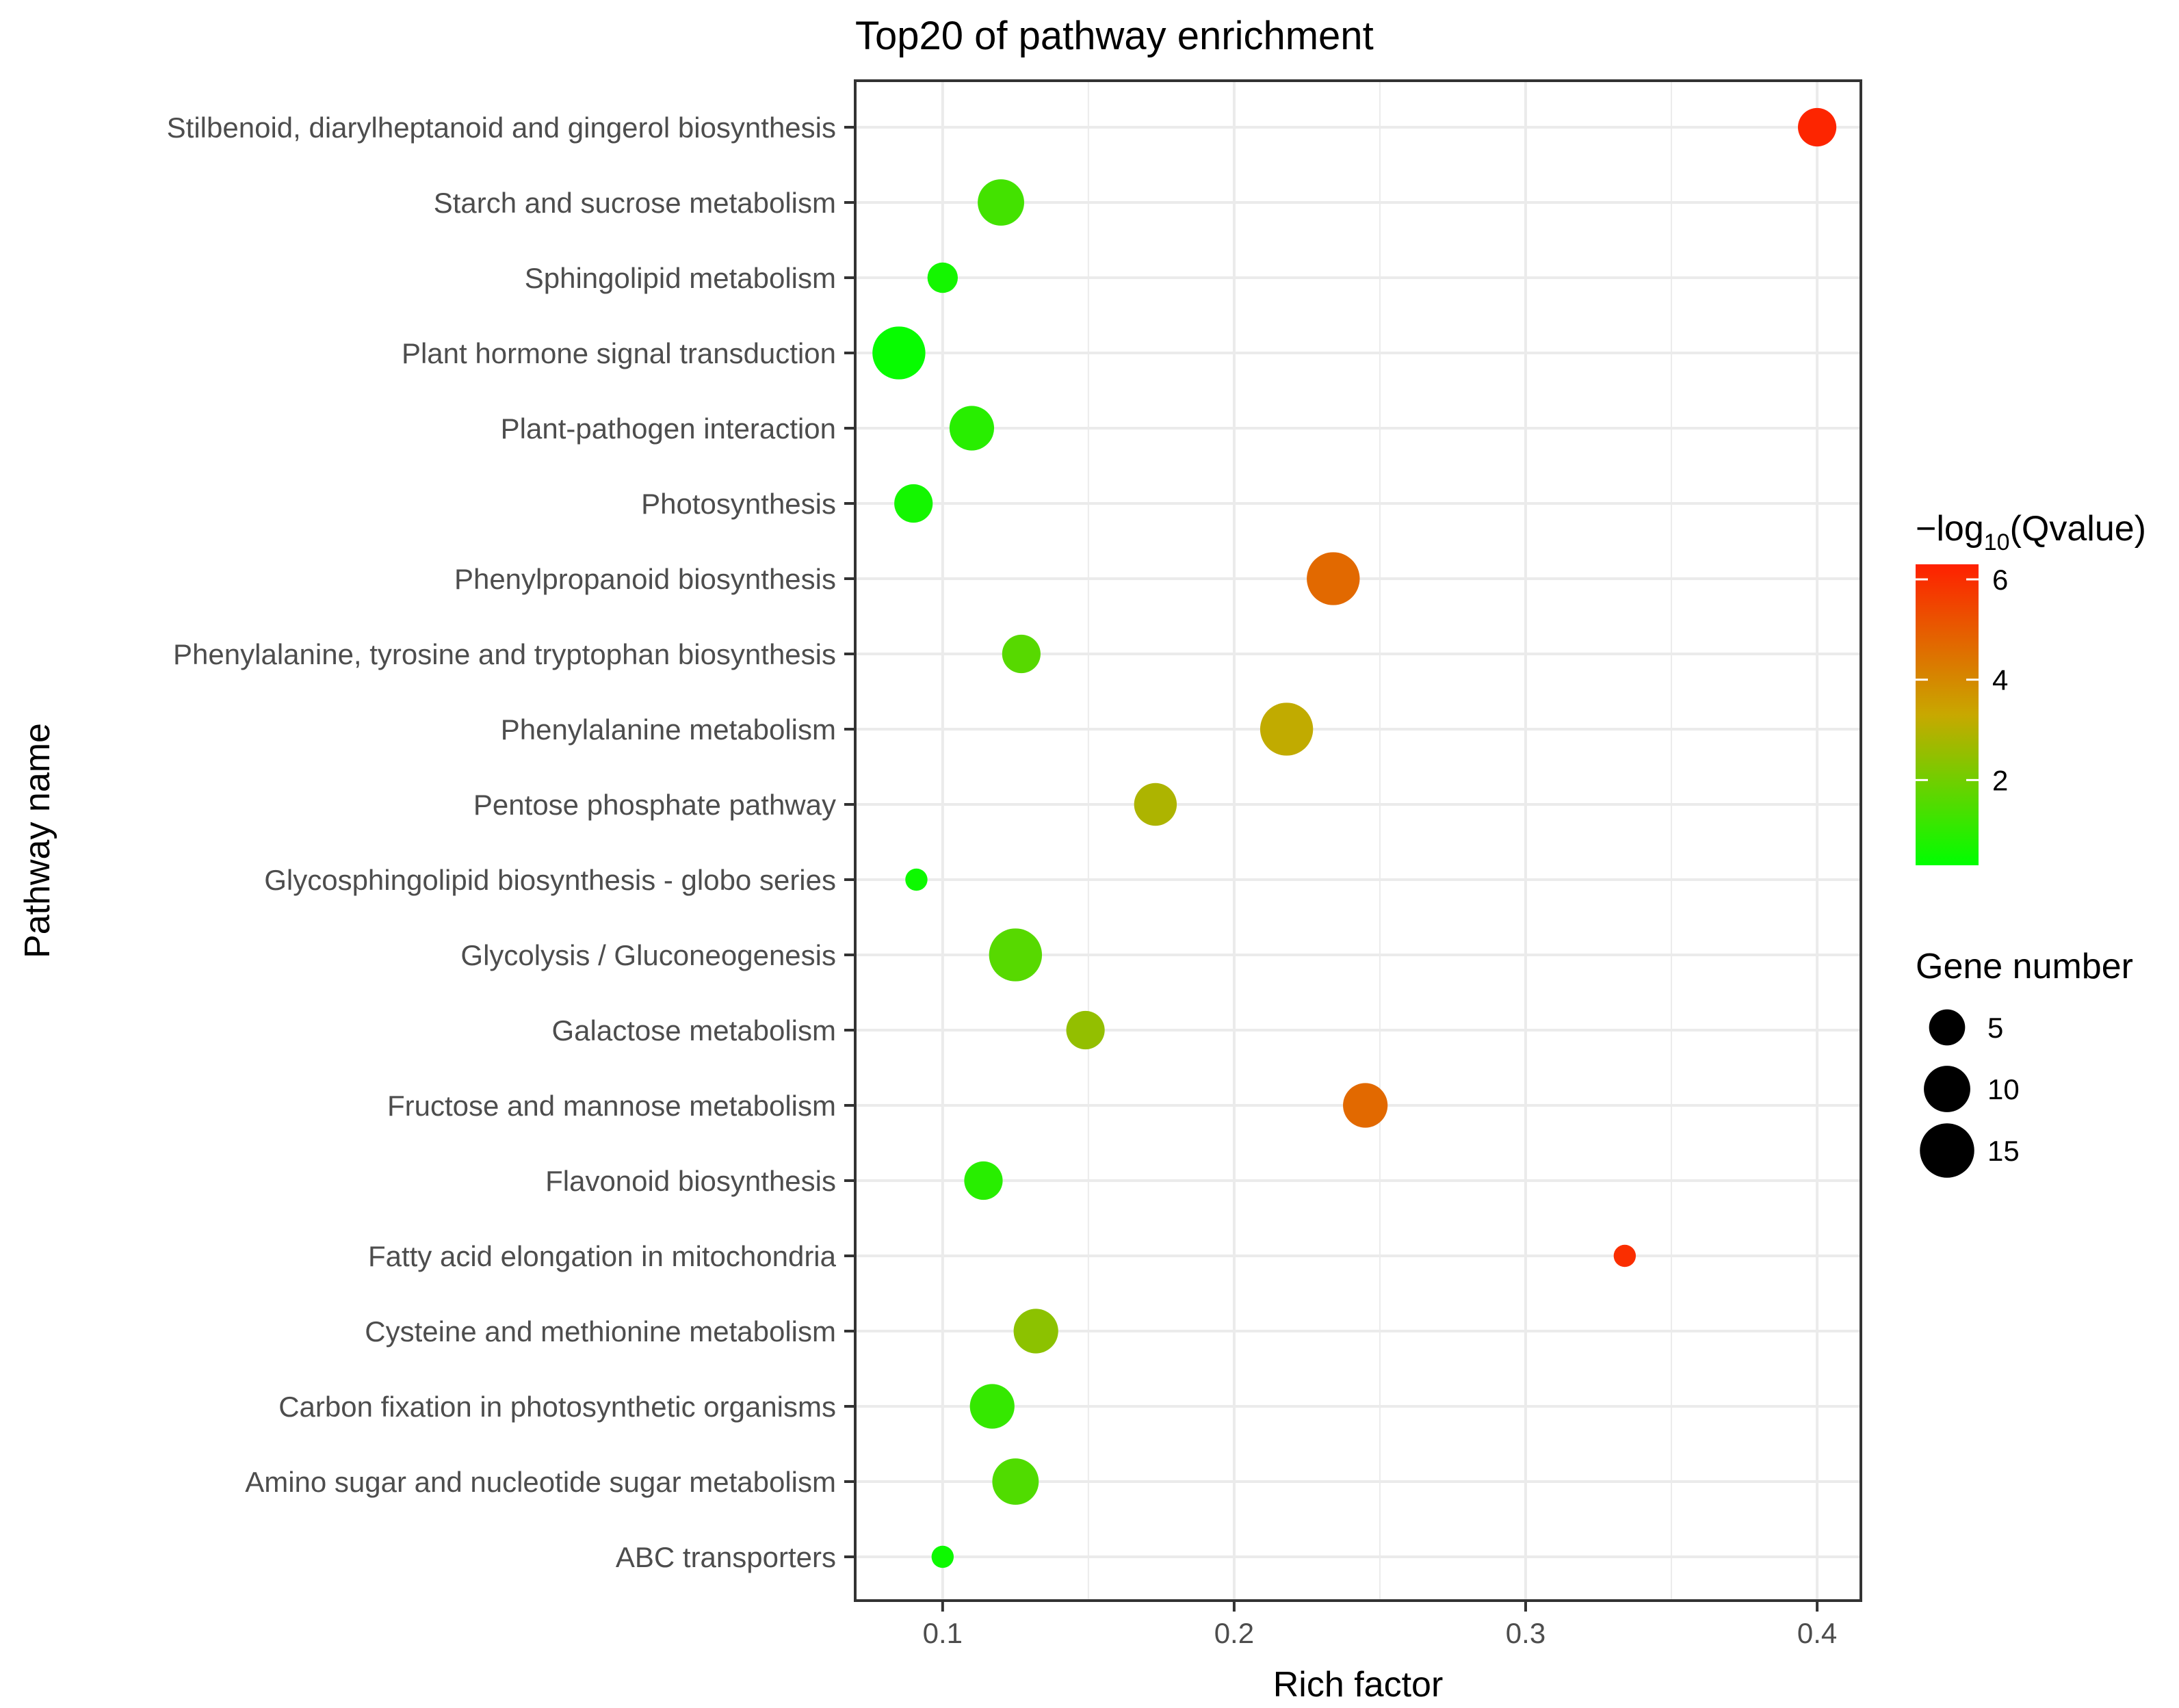 This screenshot has width=2179, height=1708. I want to click on y-tick-label: Phenylpropanoid biosynthesis, so click(645, 579).